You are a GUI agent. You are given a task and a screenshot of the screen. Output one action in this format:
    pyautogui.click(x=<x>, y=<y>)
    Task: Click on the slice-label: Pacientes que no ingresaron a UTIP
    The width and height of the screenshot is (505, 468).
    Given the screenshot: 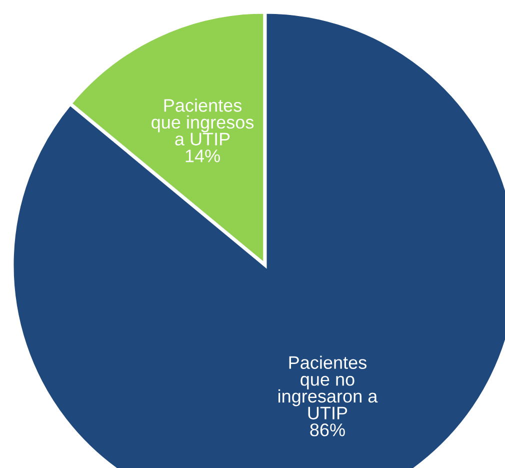 What is the action you would take?
    pyautogui.click(x=328, y=388)
    